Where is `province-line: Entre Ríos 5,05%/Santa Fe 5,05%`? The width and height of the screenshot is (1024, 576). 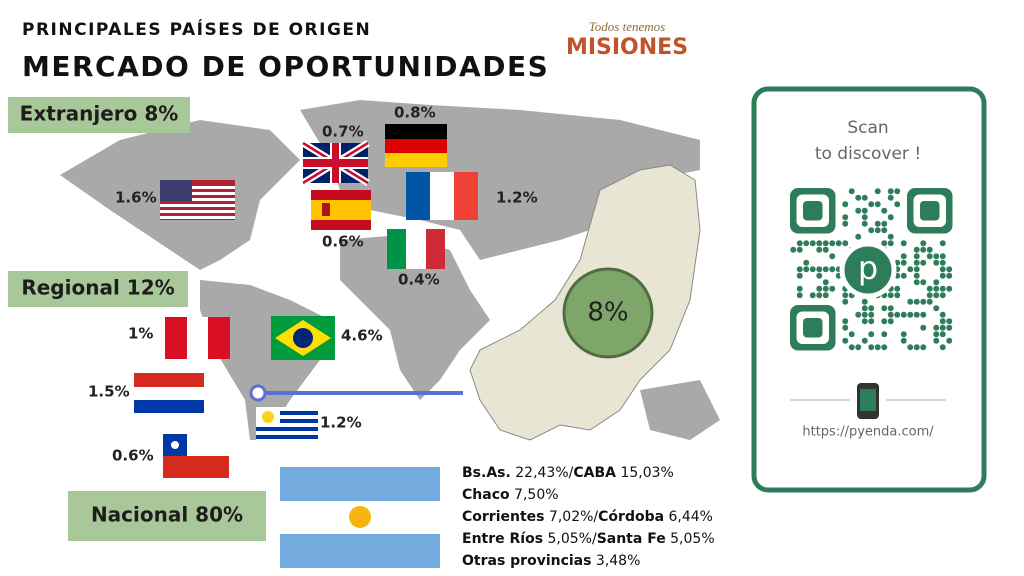 province-line: Entre Ríos 5,05%/Santa Fe 5,05% is located at coordinates (588, 539).